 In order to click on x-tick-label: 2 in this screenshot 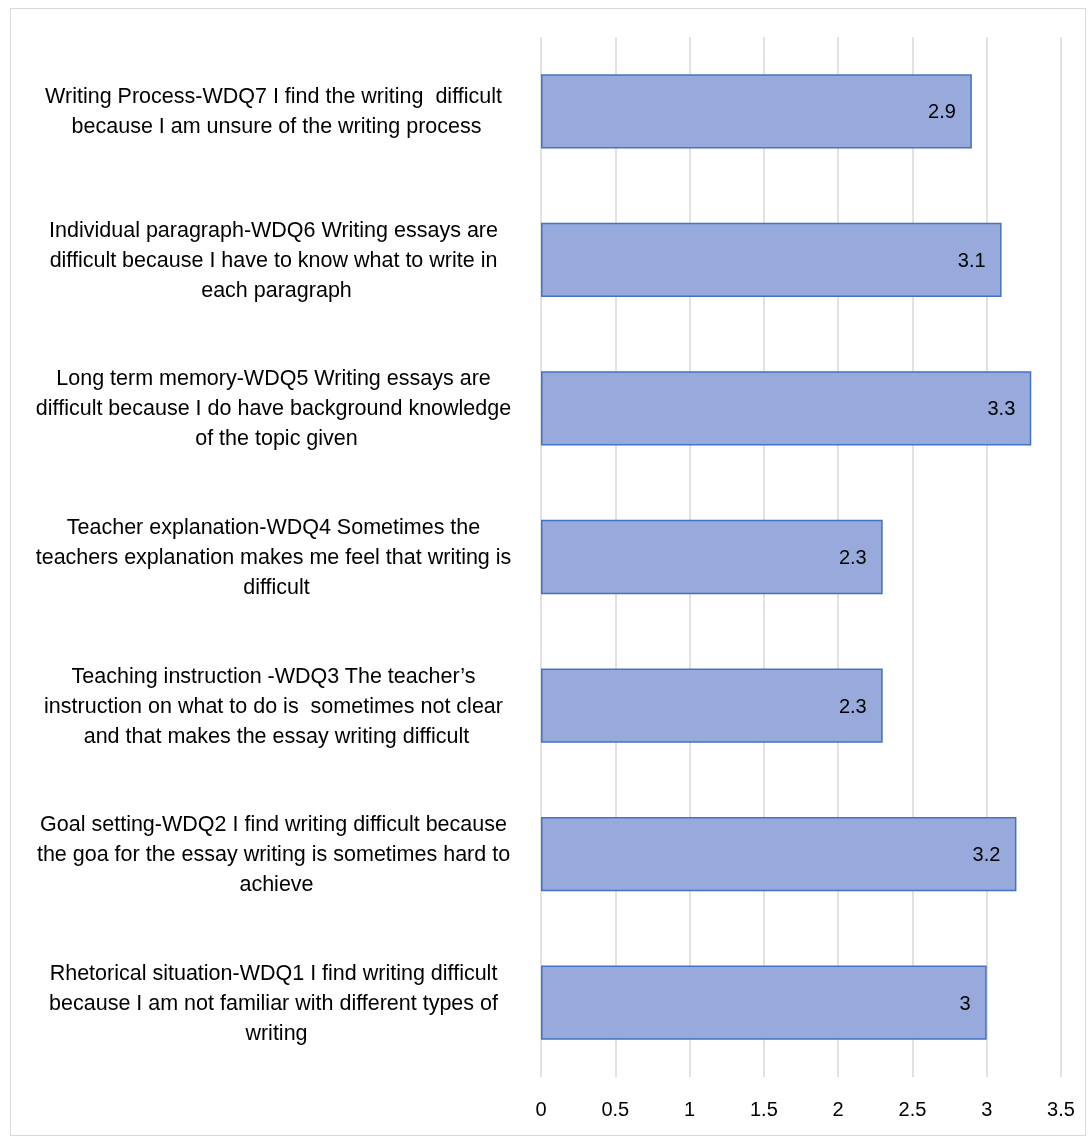, I will do `click(838, 1109)`.